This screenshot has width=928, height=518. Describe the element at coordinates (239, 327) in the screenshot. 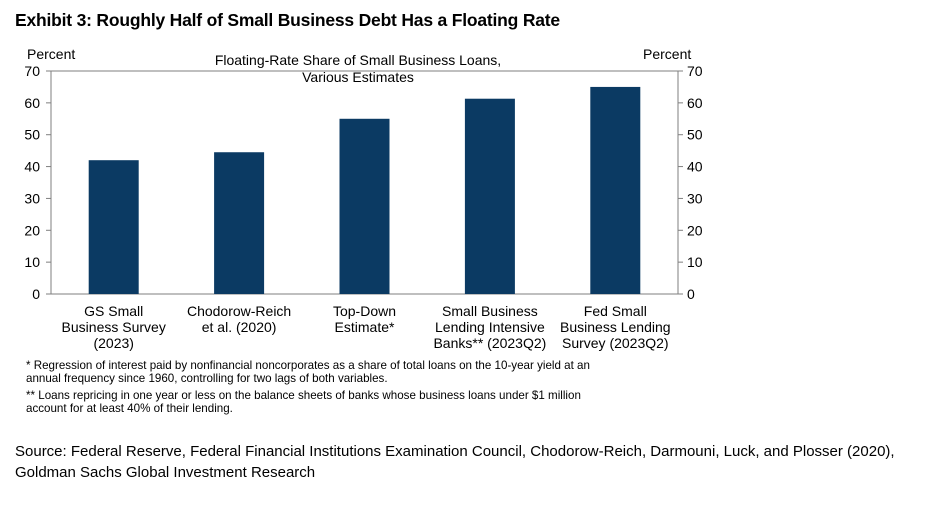

I see `category-label: et al. (2020)` at that location.